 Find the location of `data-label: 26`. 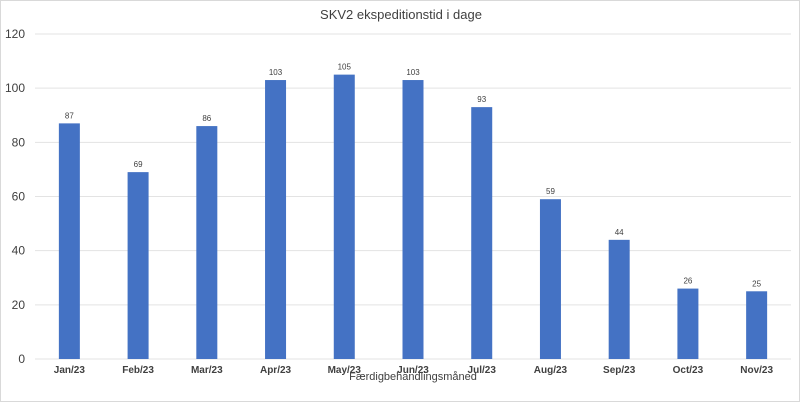

data-label: 26 is located at coordinates (687, 281).